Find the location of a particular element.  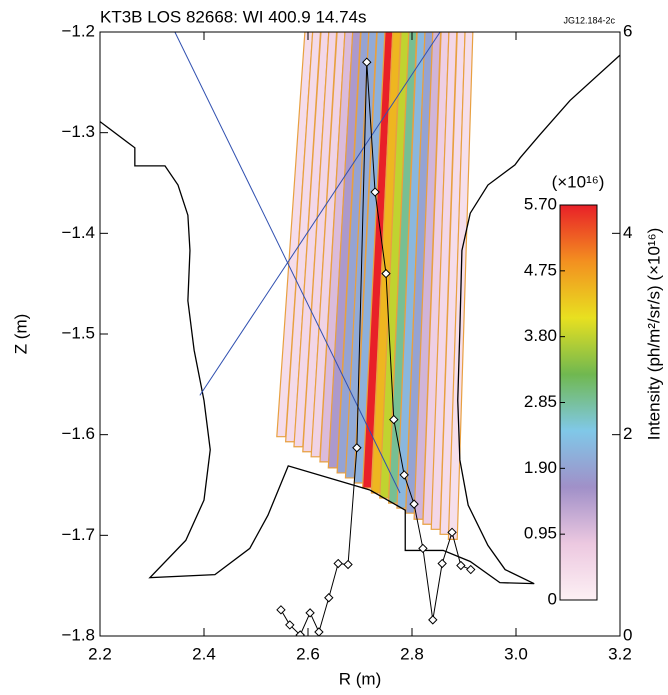

colorbar-tick-label: 0 is located at coordinates (552, 598).